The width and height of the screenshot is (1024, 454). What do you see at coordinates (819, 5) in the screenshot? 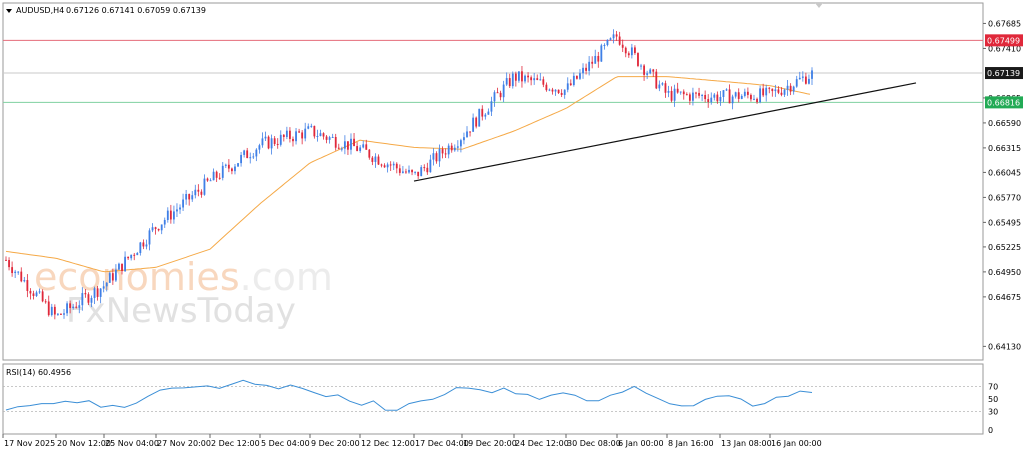
I see `scroll-marker-icon` at bounding box center [819, 5].